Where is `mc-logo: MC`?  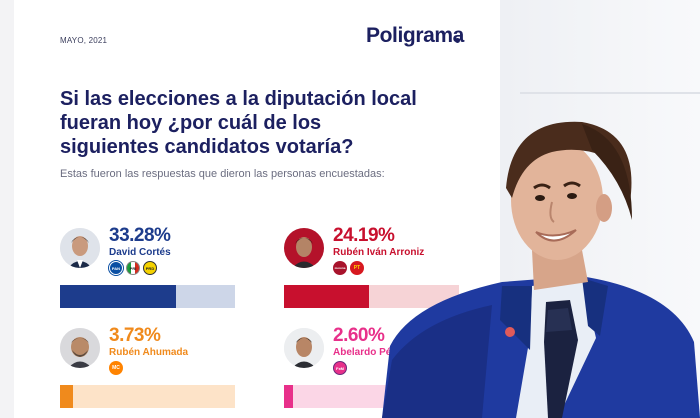 mc-logo: MC is located at coordinates (116, 368).